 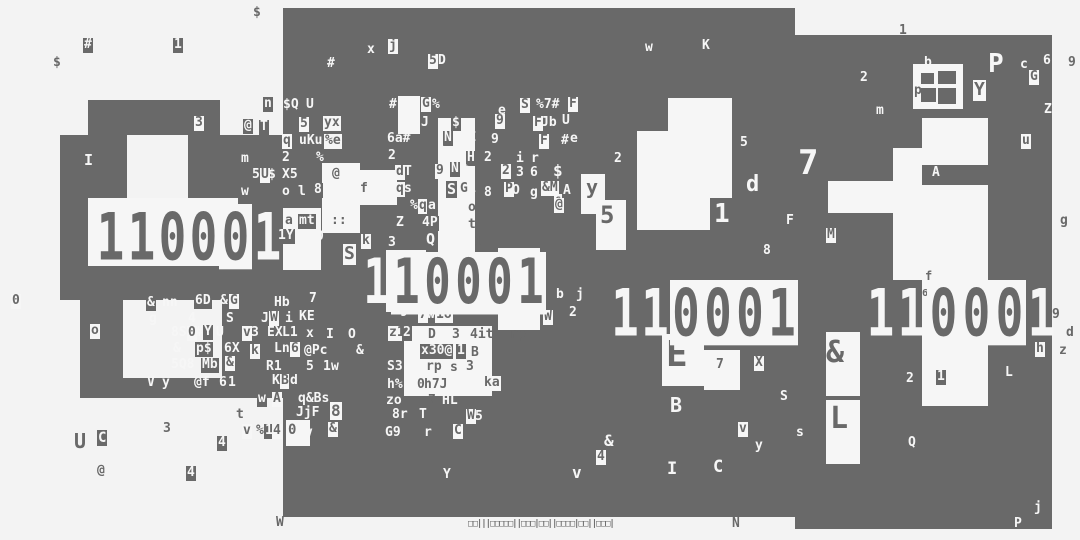 I want to click on glyph-h: H, so click(x=471, y=158).